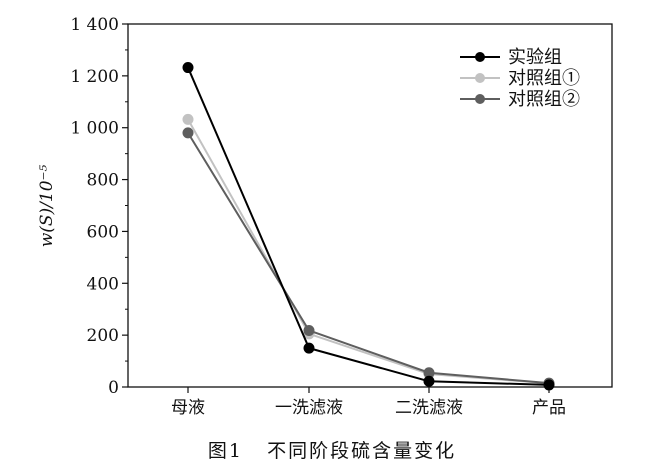  Describe the element at coordinates (94, 25) in the screenshot. I see `y-tick-label: 1 400` at that location.